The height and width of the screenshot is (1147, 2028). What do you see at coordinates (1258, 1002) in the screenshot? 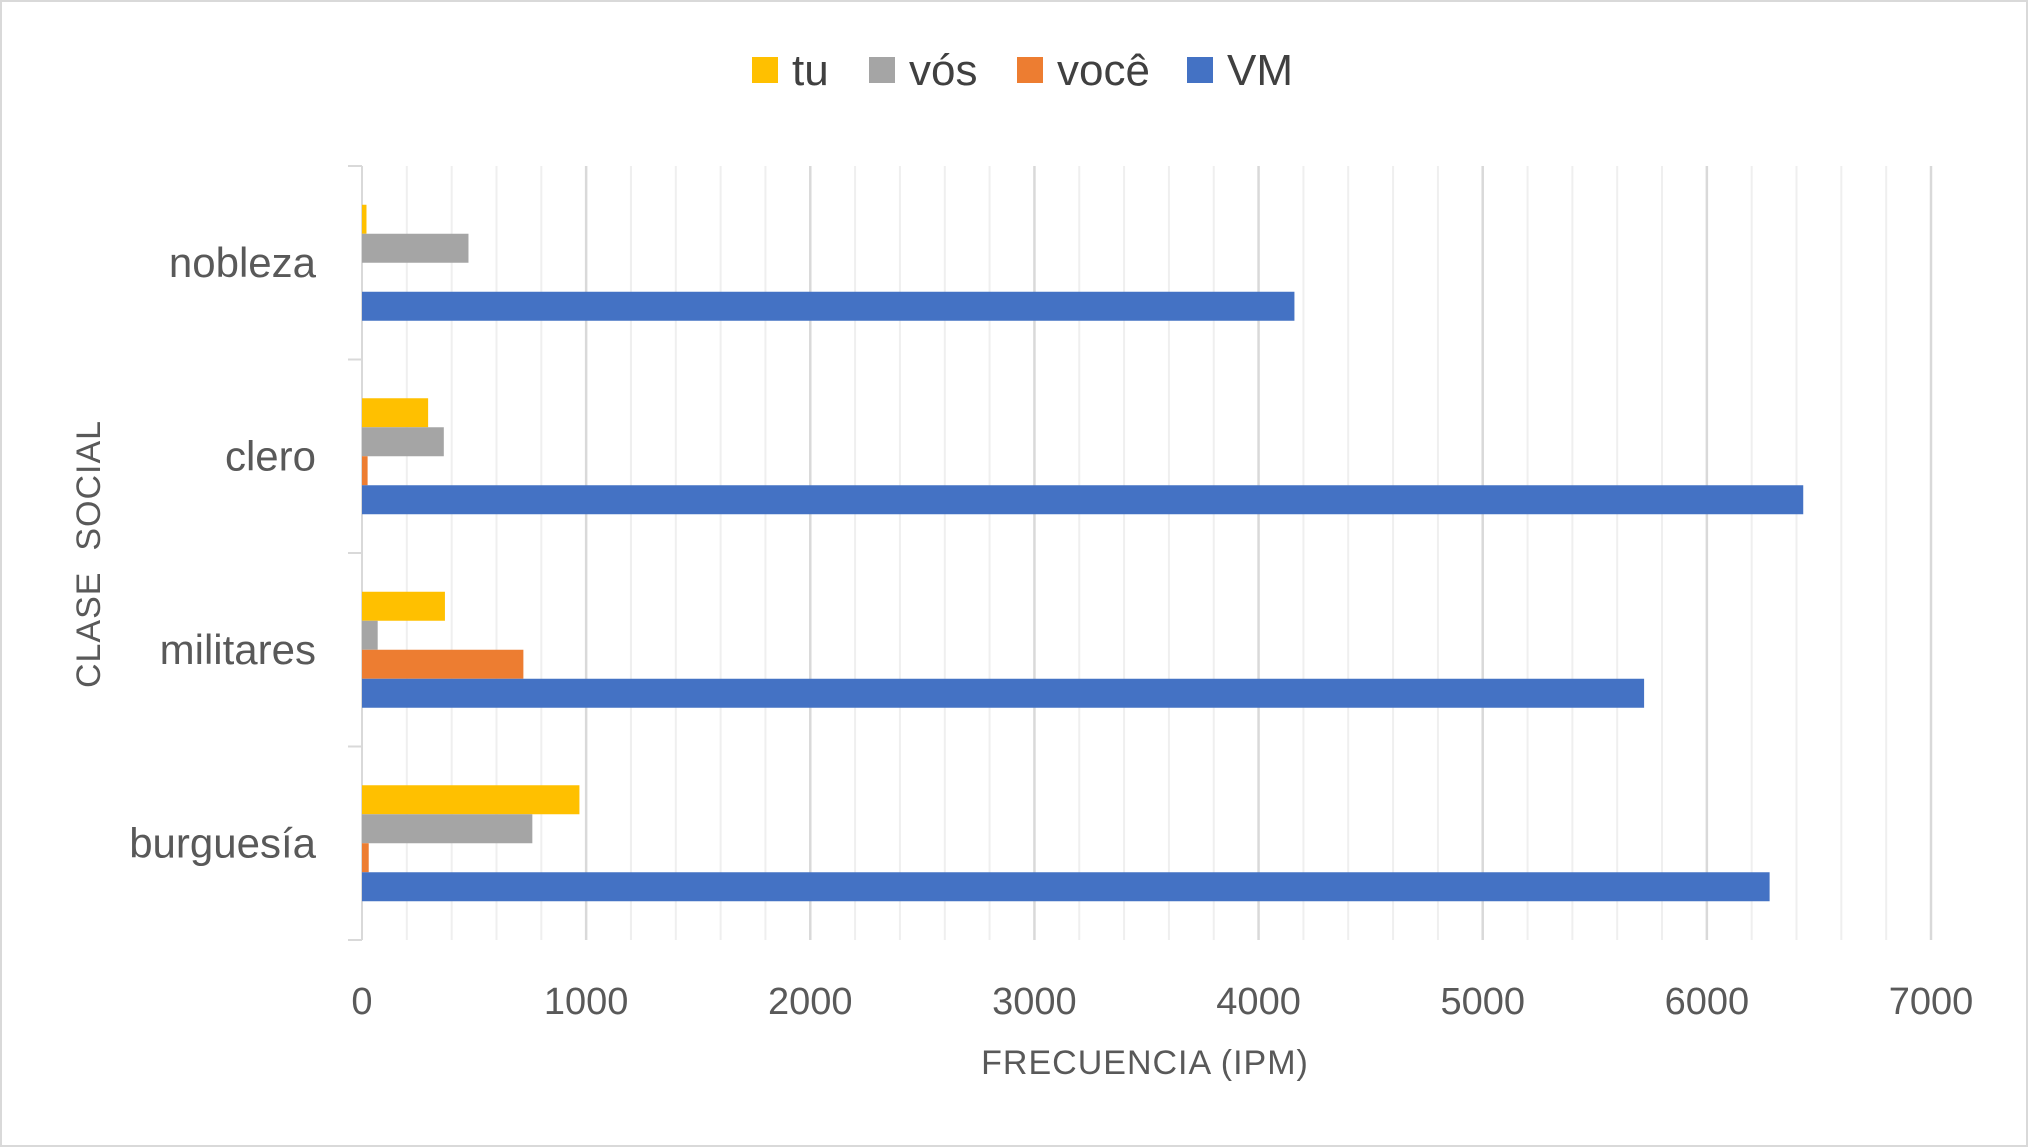
I see `x-tick-label: 4000` at bounding box center [1258, 1002].